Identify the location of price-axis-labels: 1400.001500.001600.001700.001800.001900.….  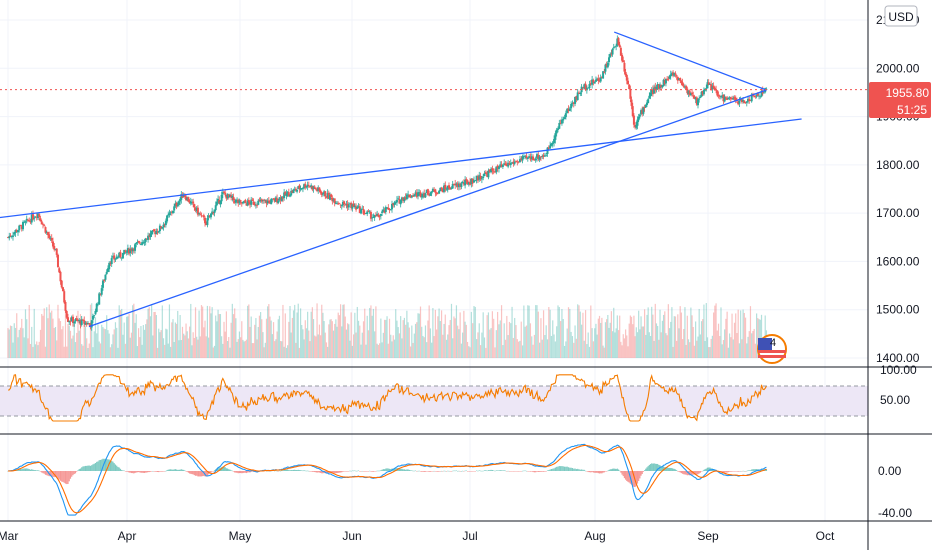
(898, 189).